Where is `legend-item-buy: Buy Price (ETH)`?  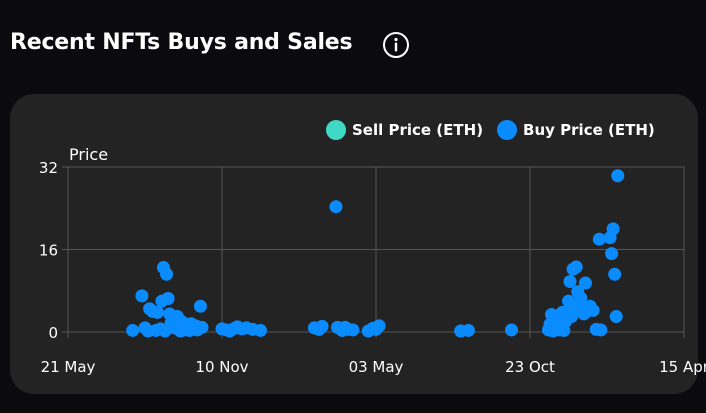 legend-item-buy: Buy Price (ETH) is located at coordinates (576, 130).